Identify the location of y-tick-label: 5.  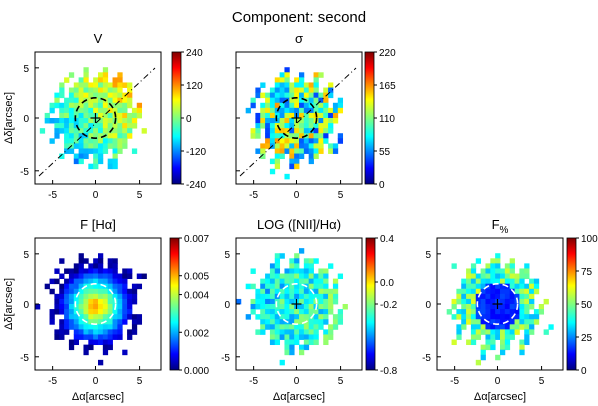
(26, 69).